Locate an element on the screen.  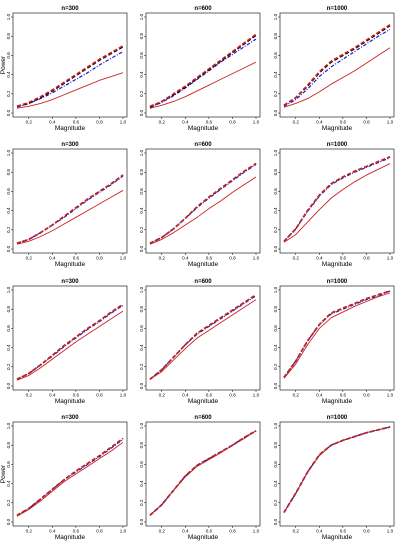
panel-title: n=600 is located at coordinates (203, 282).